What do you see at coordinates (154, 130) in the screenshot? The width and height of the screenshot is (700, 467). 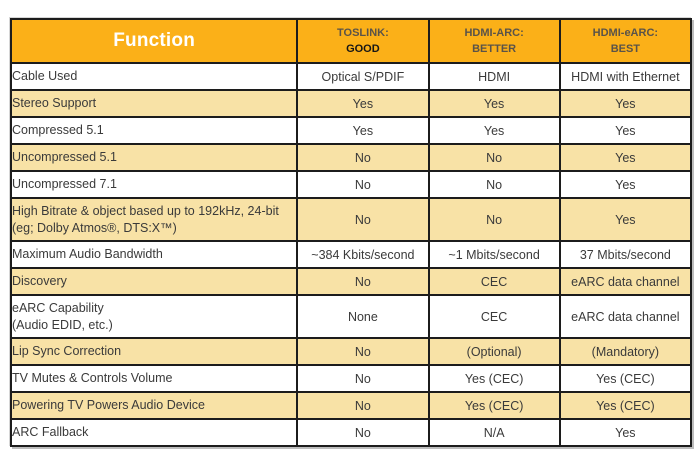 I see `function-cell: Compressed 5.1` at bounding box center [154, 130].